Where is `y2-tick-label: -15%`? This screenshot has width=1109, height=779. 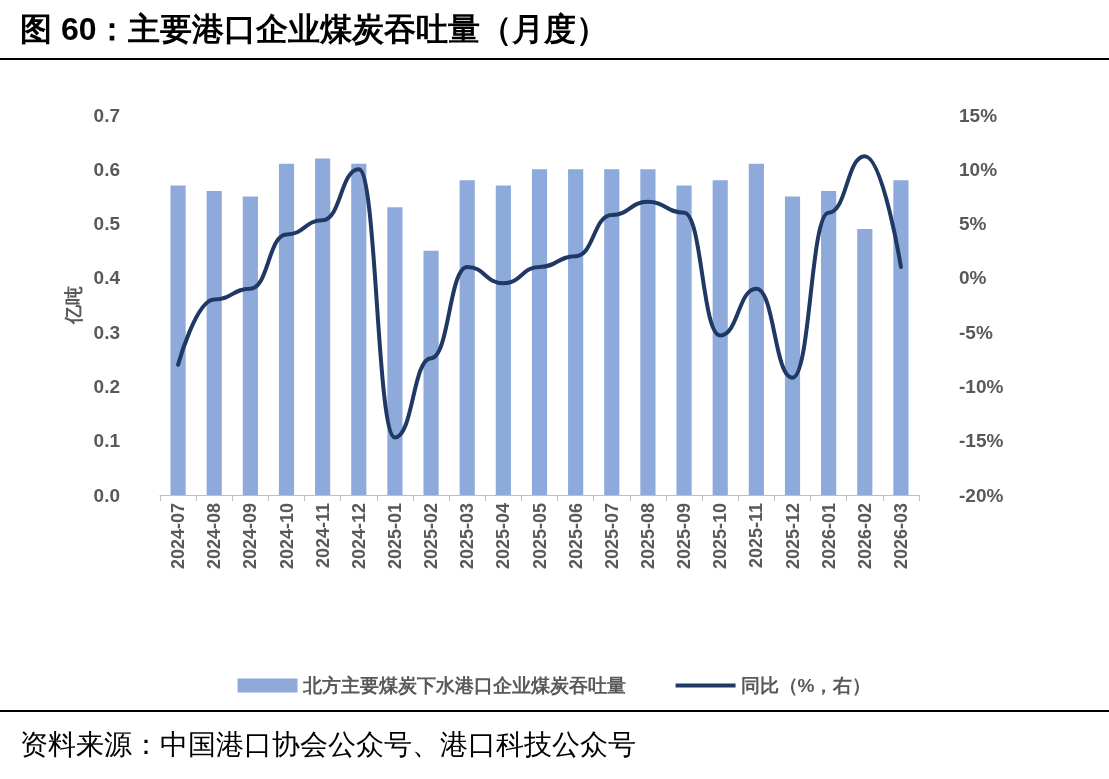
y2-tick-label: -15% is located at coordinates (981, 441).